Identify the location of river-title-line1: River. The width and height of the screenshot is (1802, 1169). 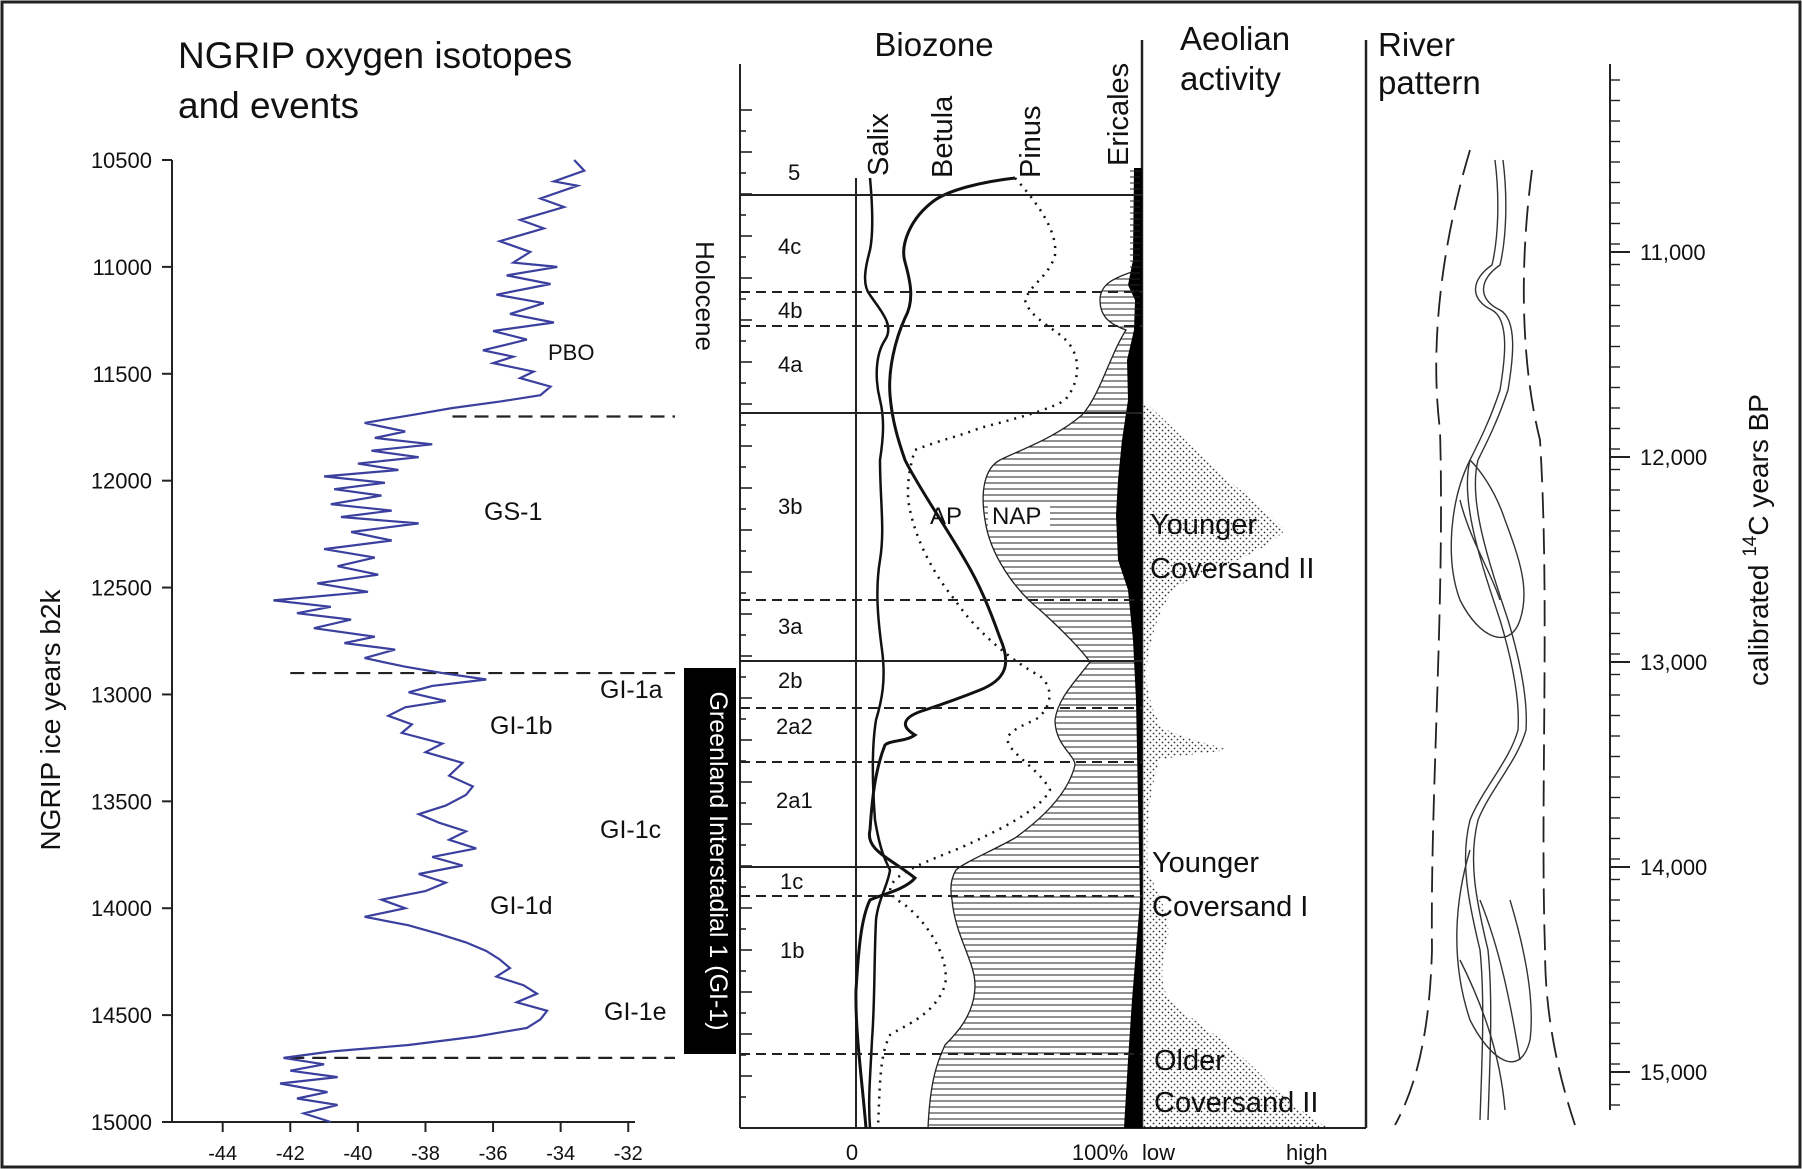
(1416, 44).